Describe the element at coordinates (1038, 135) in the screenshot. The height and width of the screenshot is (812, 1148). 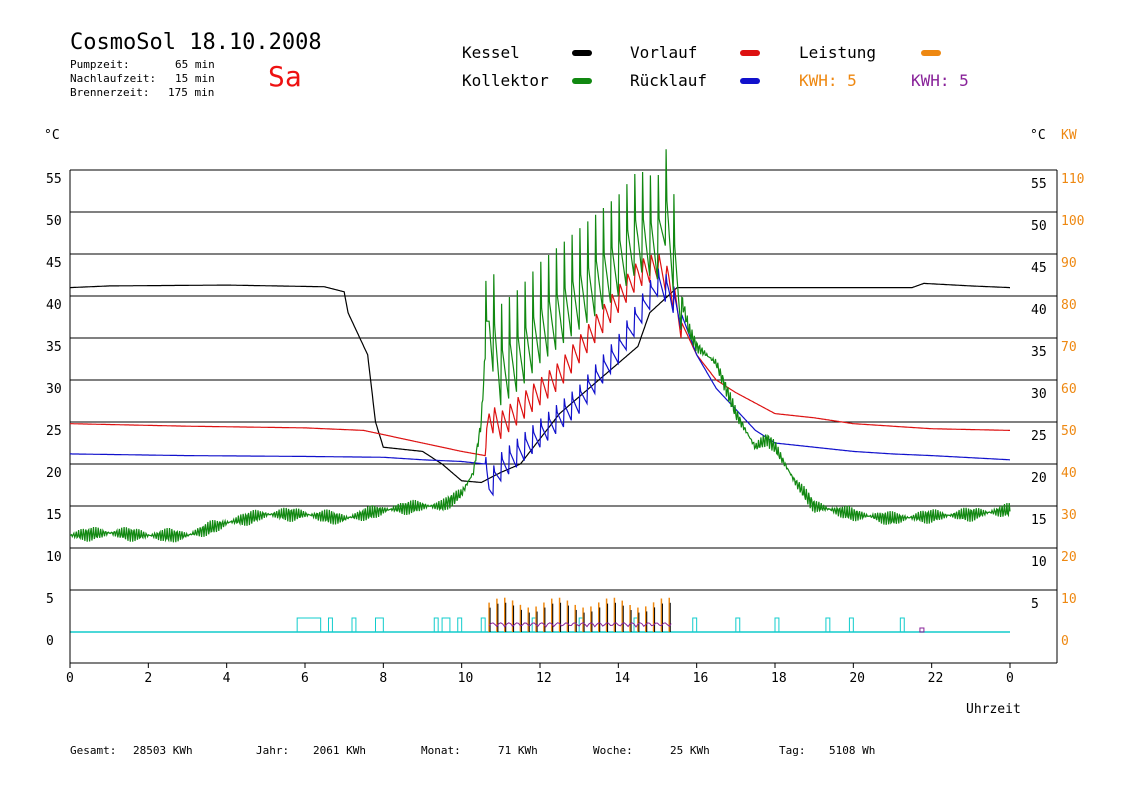
I see `right-axis-unit-c: °C` at that location.